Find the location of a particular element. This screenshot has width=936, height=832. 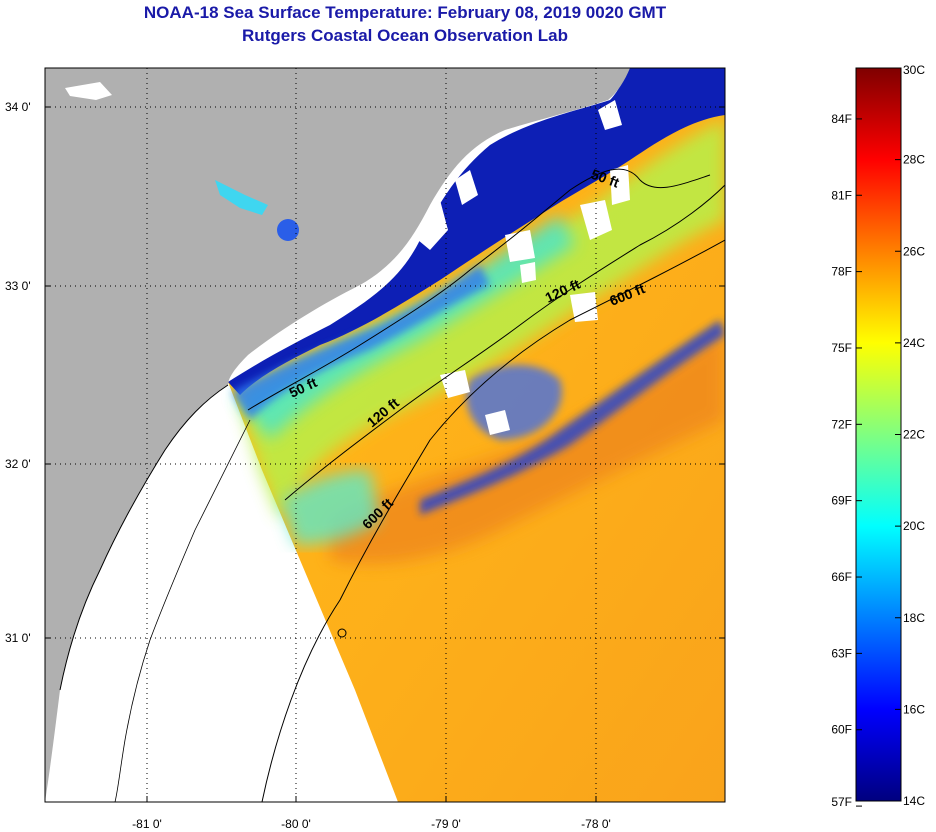

nearshore-blue-band is located at coordinates (361, 342).